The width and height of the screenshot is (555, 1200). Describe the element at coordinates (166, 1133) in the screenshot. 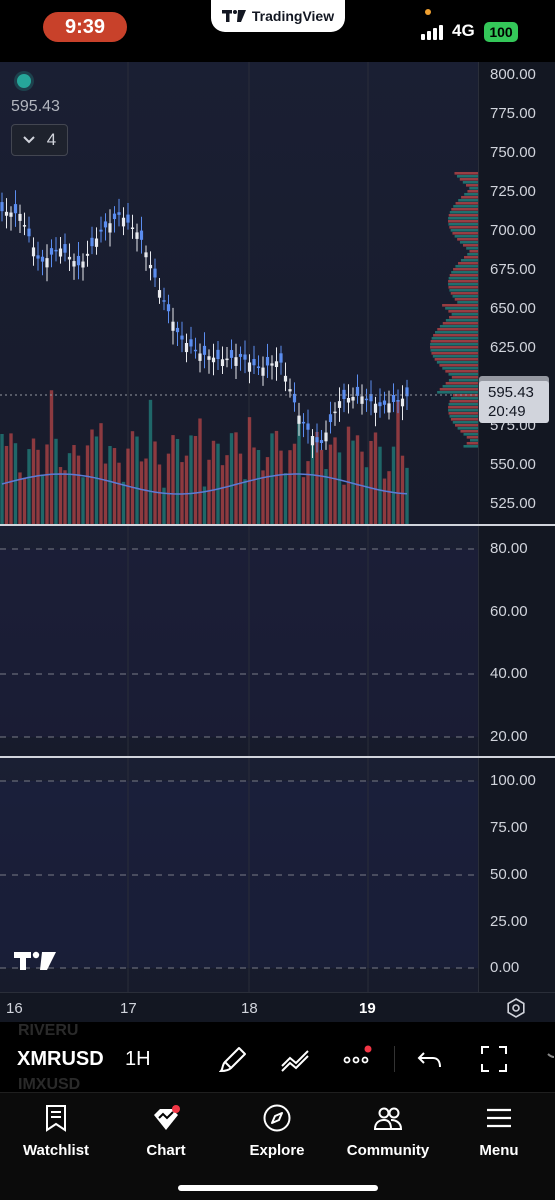

I see `nav-chart: Chart` at that location.